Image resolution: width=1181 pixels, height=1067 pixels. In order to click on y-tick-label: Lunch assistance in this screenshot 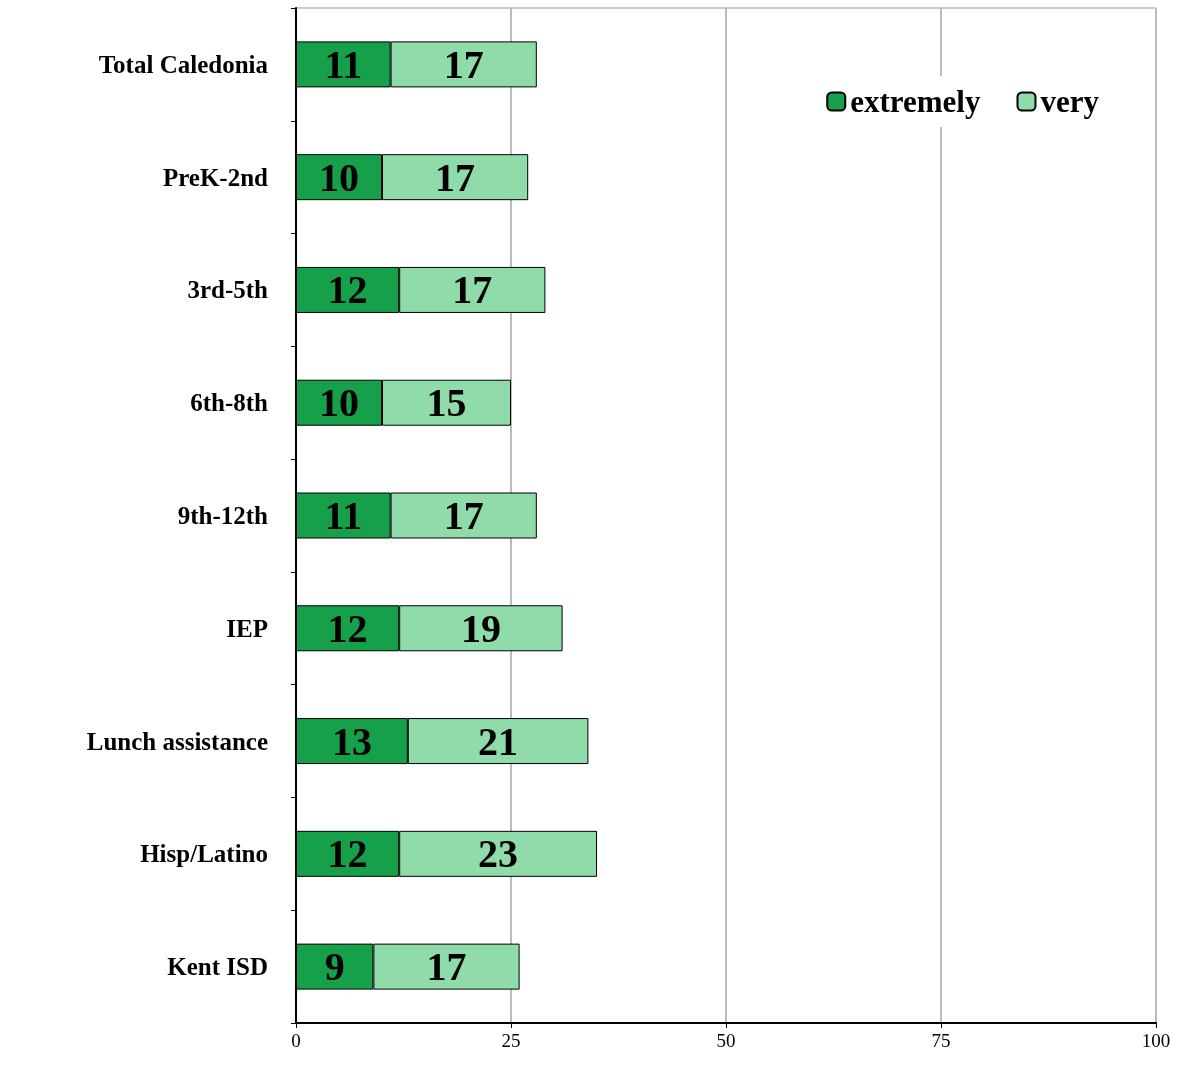, I will do `click(177, 741)`.